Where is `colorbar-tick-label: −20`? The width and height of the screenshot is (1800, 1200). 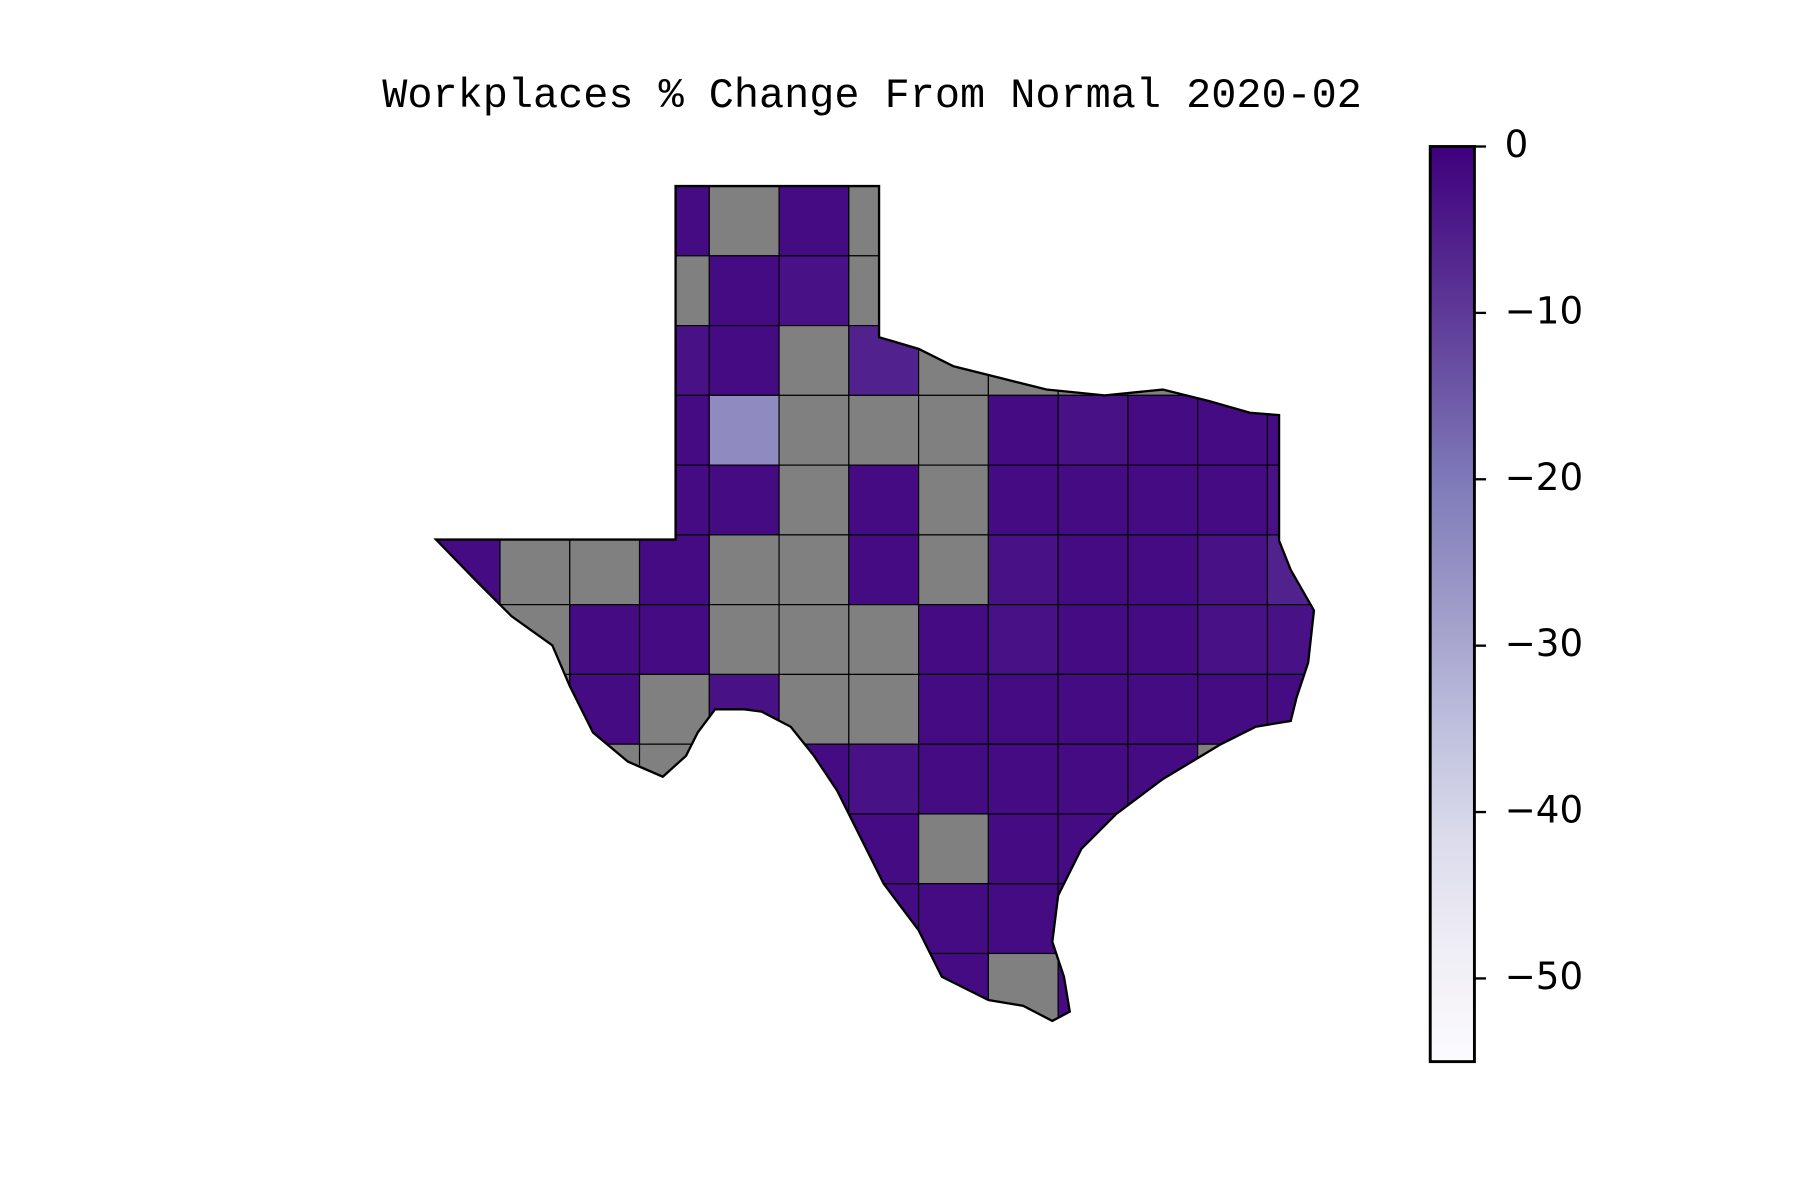
colorbar-tick-label: −20 is located at coordinates (1544, 477).